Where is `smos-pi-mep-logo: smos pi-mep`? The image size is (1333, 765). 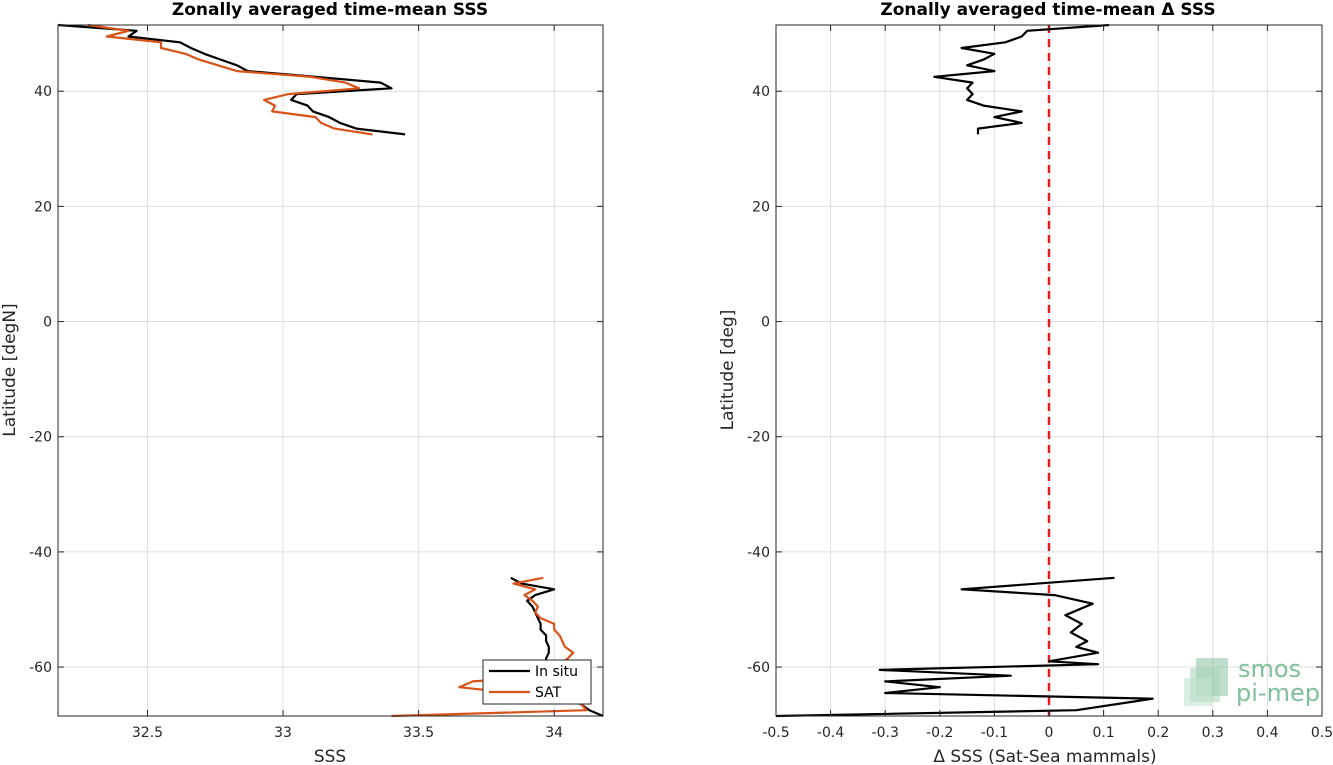 smos-pi-mep-logo: smos pi-mep is located at coordinates (1252, 681).